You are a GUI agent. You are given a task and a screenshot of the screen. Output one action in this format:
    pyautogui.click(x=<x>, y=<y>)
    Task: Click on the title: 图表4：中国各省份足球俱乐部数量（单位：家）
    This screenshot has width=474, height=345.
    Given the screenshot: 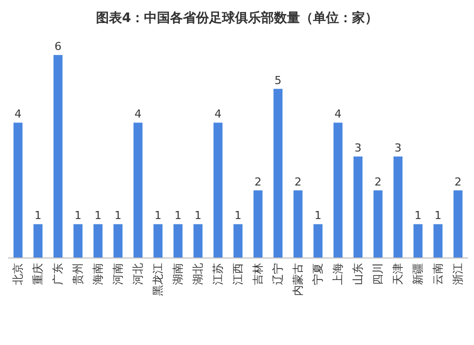 What is the action you would take?
    pyautogui.click(x=237, y=18)
    